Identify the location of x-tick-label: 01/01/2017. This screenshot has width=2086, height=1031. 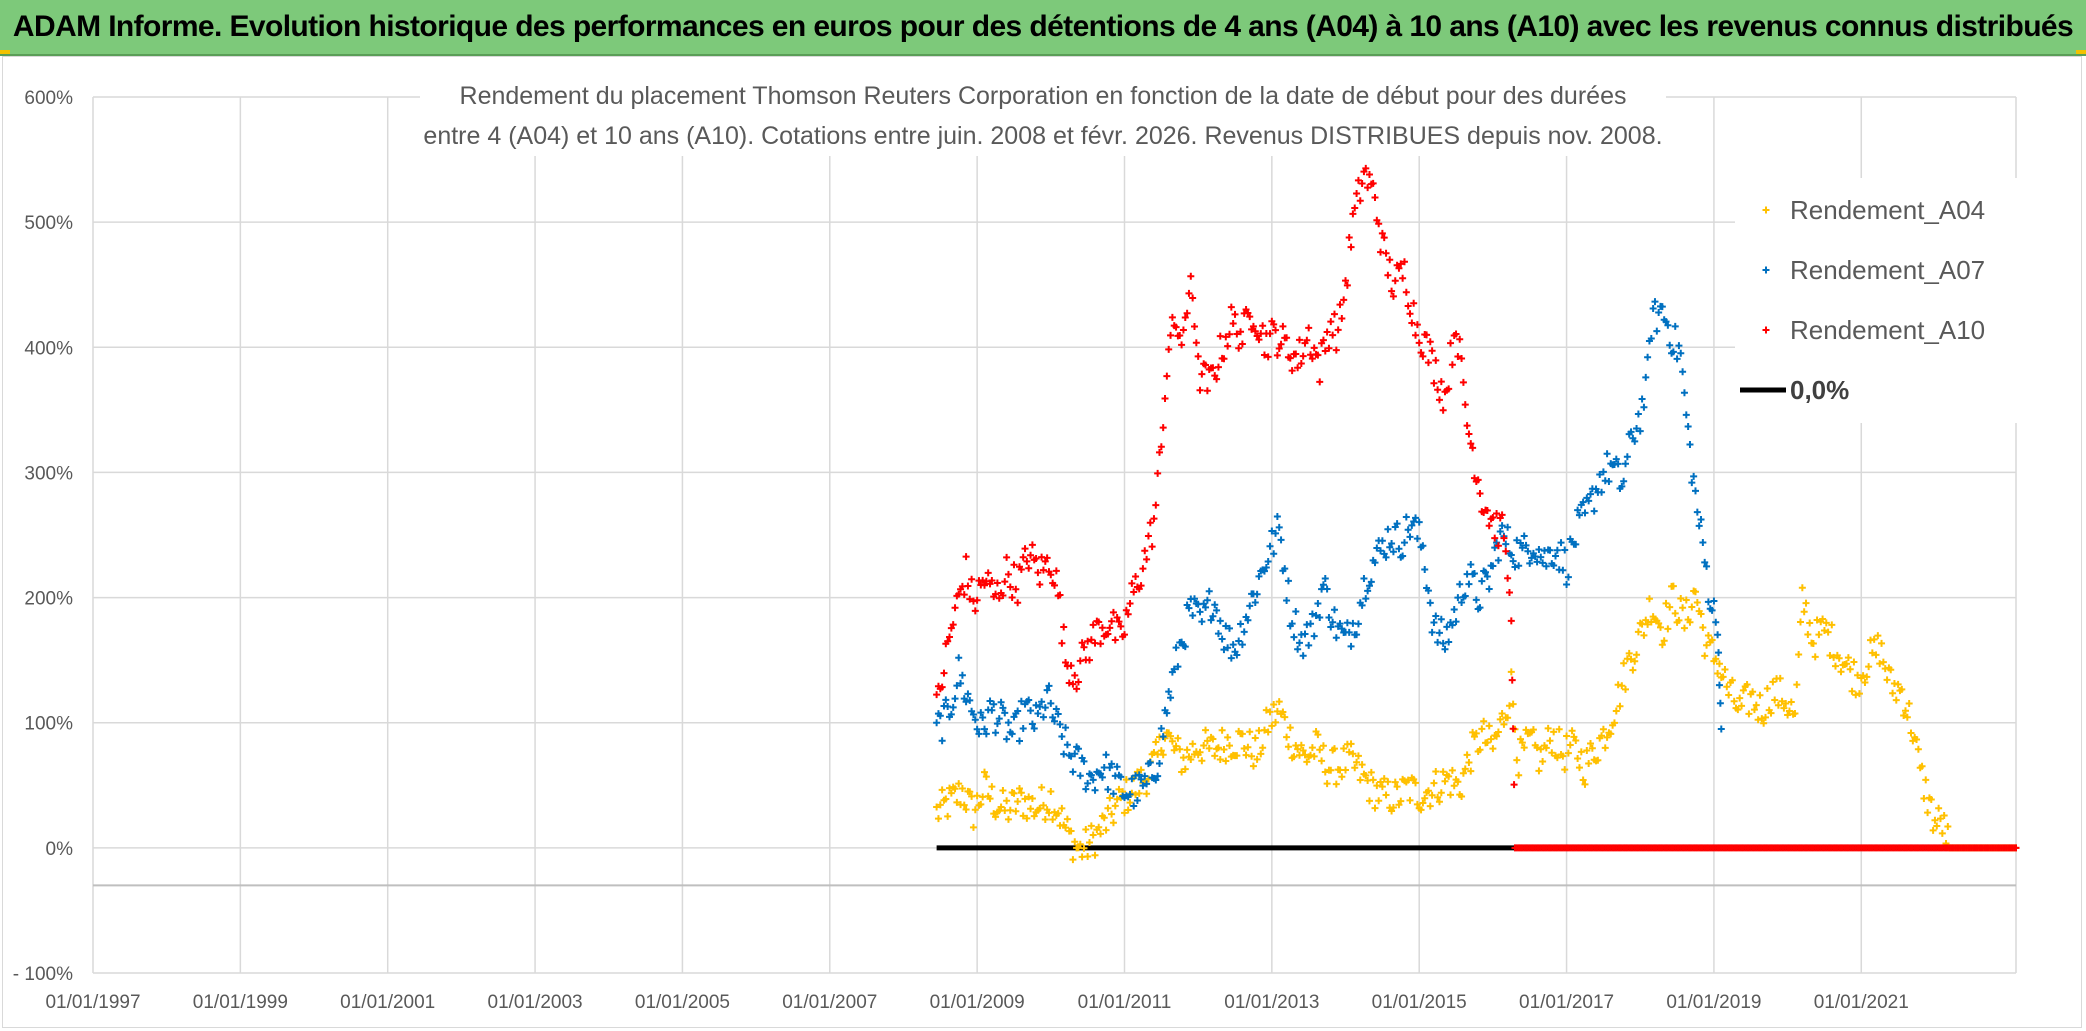
(1566, 1002).